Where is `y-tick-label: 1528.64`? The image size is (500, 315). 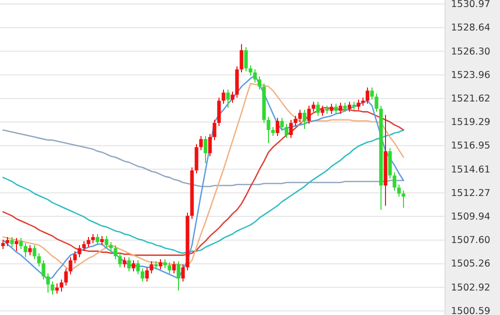
y-tick-label: 1528.64 is located at coordinates (470, 28).